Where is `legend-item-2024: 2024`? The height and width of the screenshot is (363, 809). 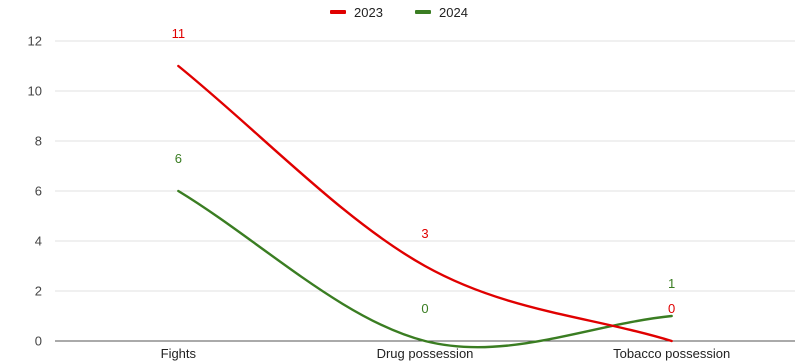 legend-item-2024: 2024 is located at coordinates (441, 12).